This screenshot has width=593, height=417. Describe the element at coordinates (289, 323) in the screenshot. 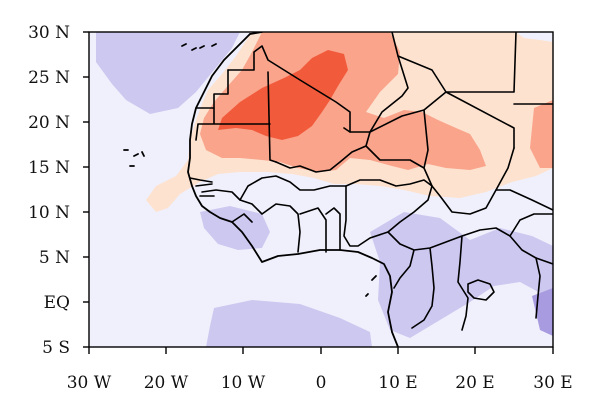

I see `negative-region-south-atlantic` at that location.